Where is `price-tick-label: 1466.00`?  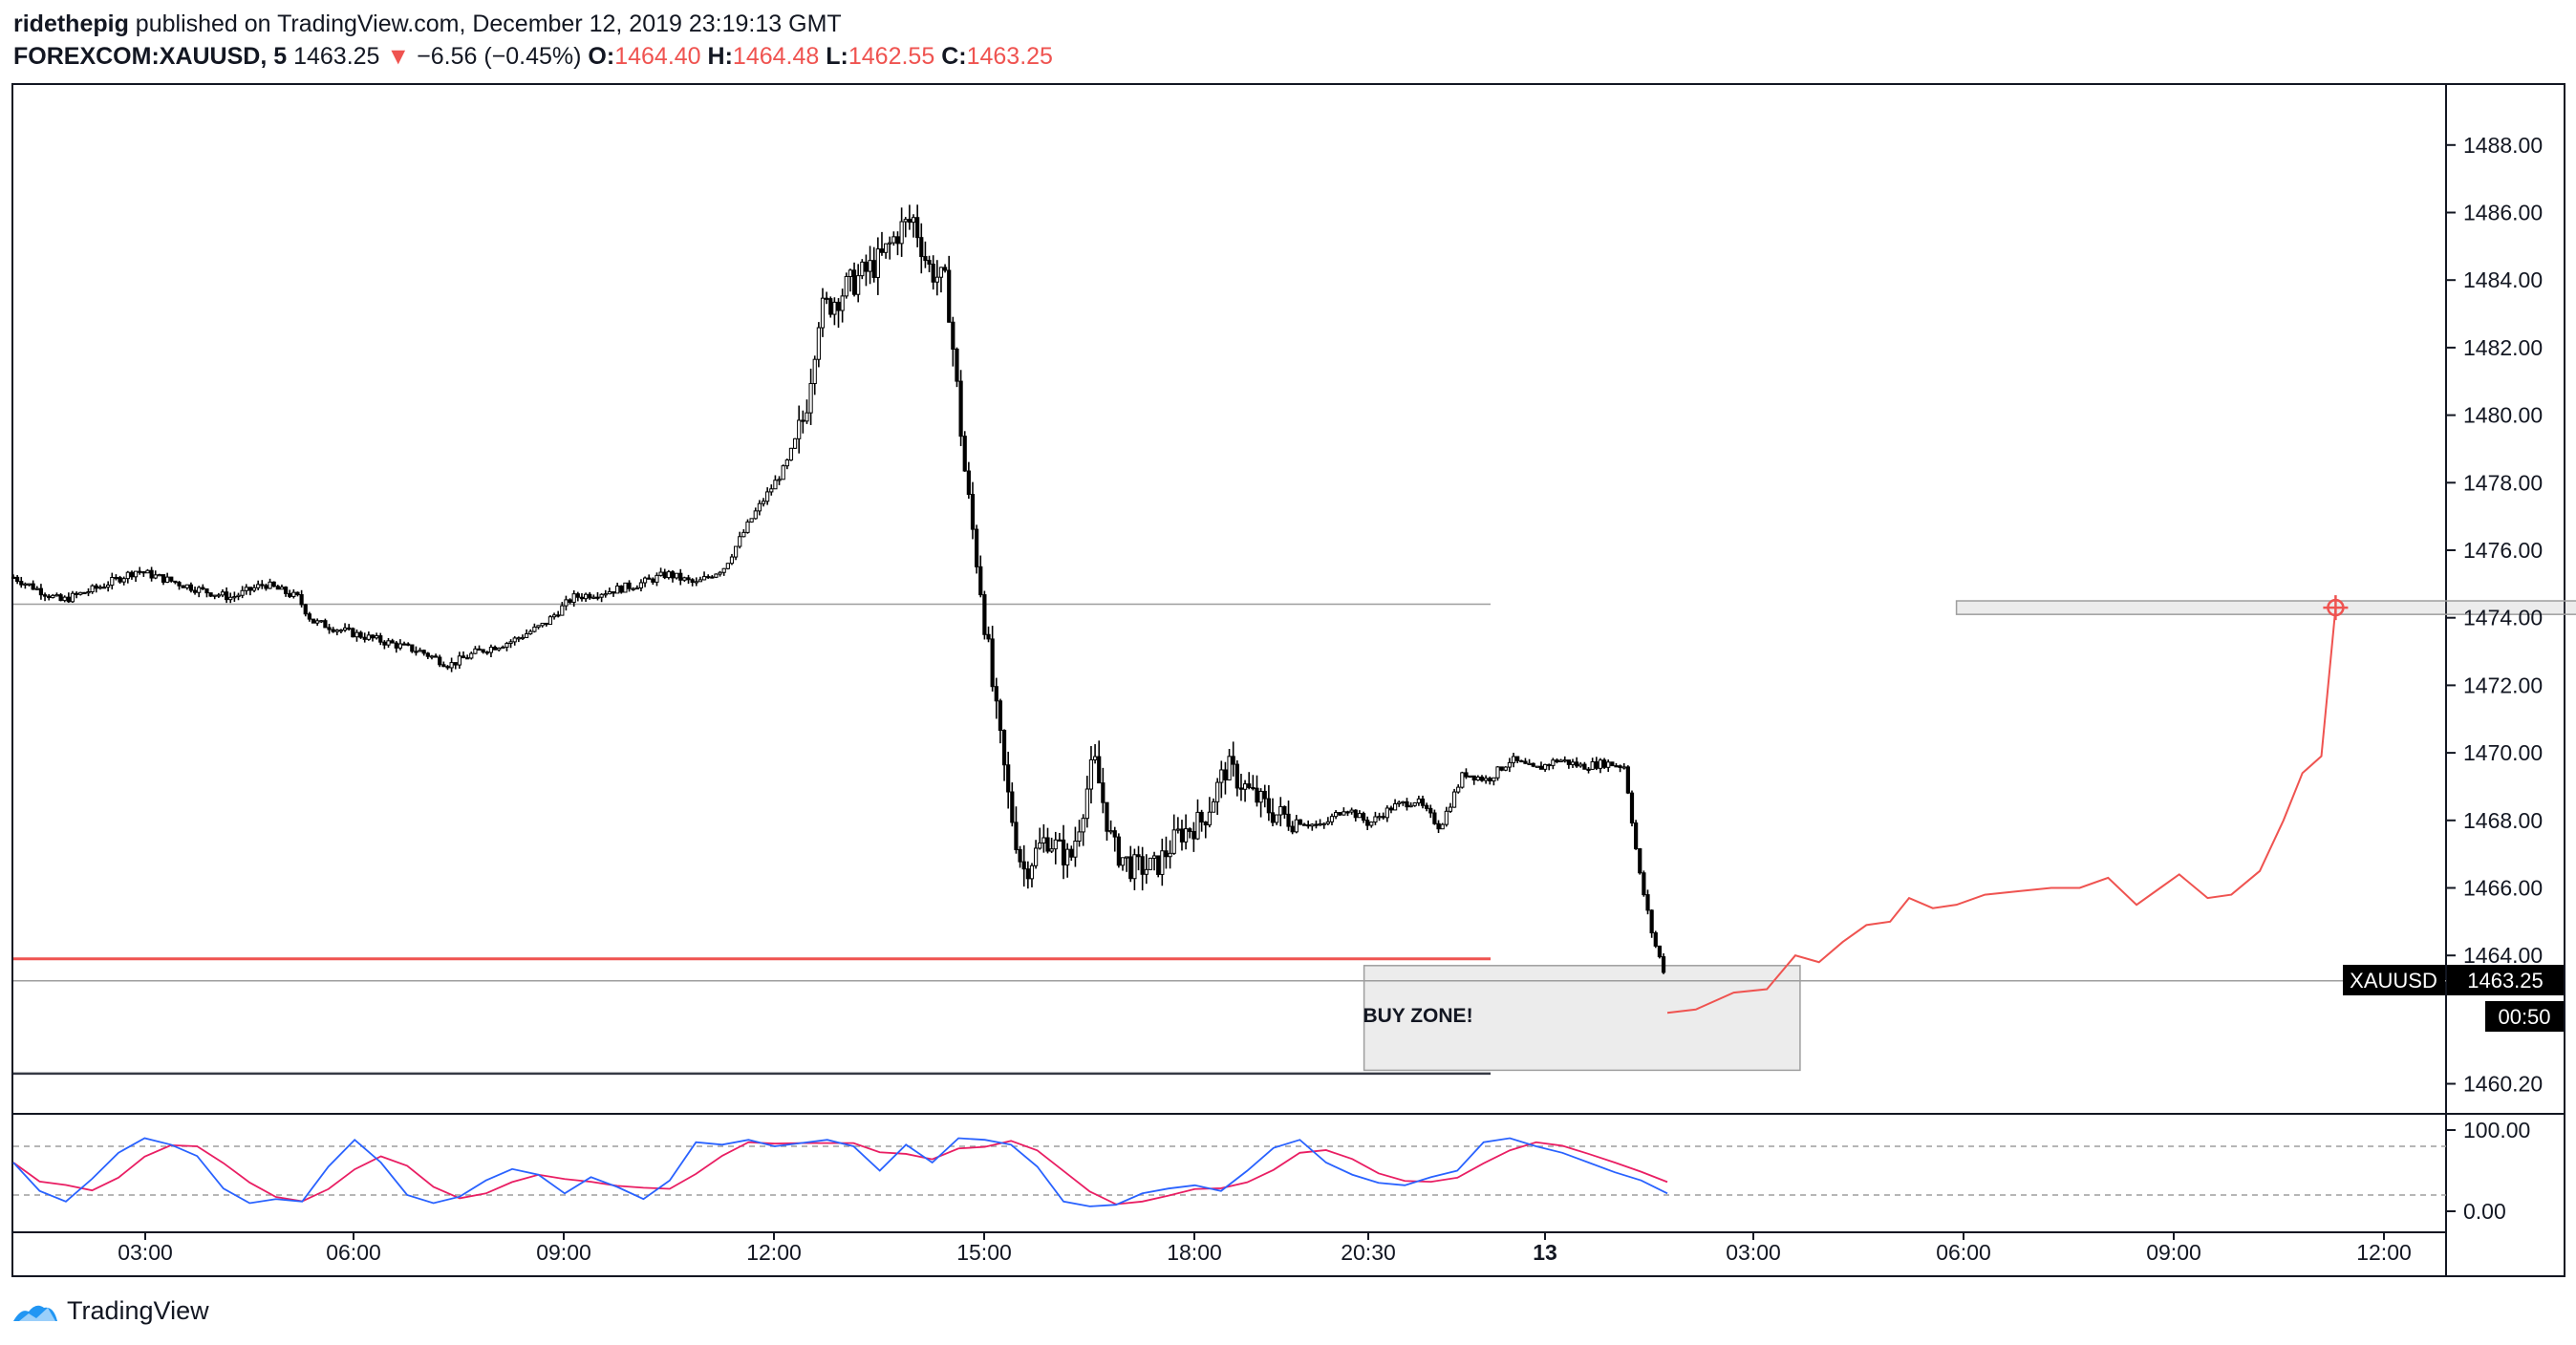 price-tick-label: 1466.00 is located at coordinates (2503, 888).